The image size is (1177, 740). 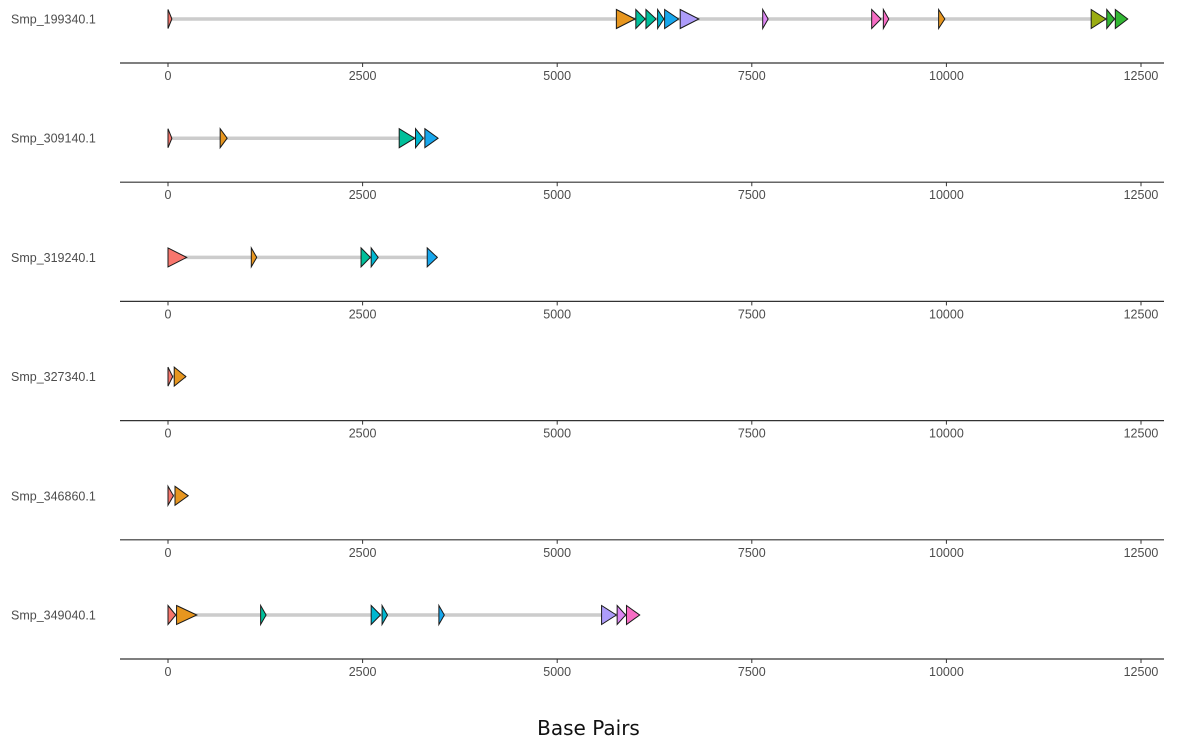 What do you see at coordinates (53, 616) in the screenshot?
I see `gene-label-smp-349040-1: Smp_349040.1` at bounding box center [53, 616].